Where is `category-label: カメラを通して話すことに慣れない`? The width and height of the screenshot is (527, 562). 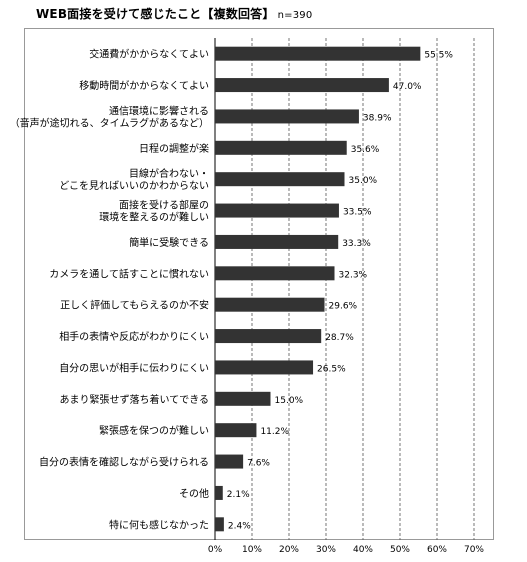
category-label: カメラを通して話すことに慣れない is located at coordinates (129, 273).